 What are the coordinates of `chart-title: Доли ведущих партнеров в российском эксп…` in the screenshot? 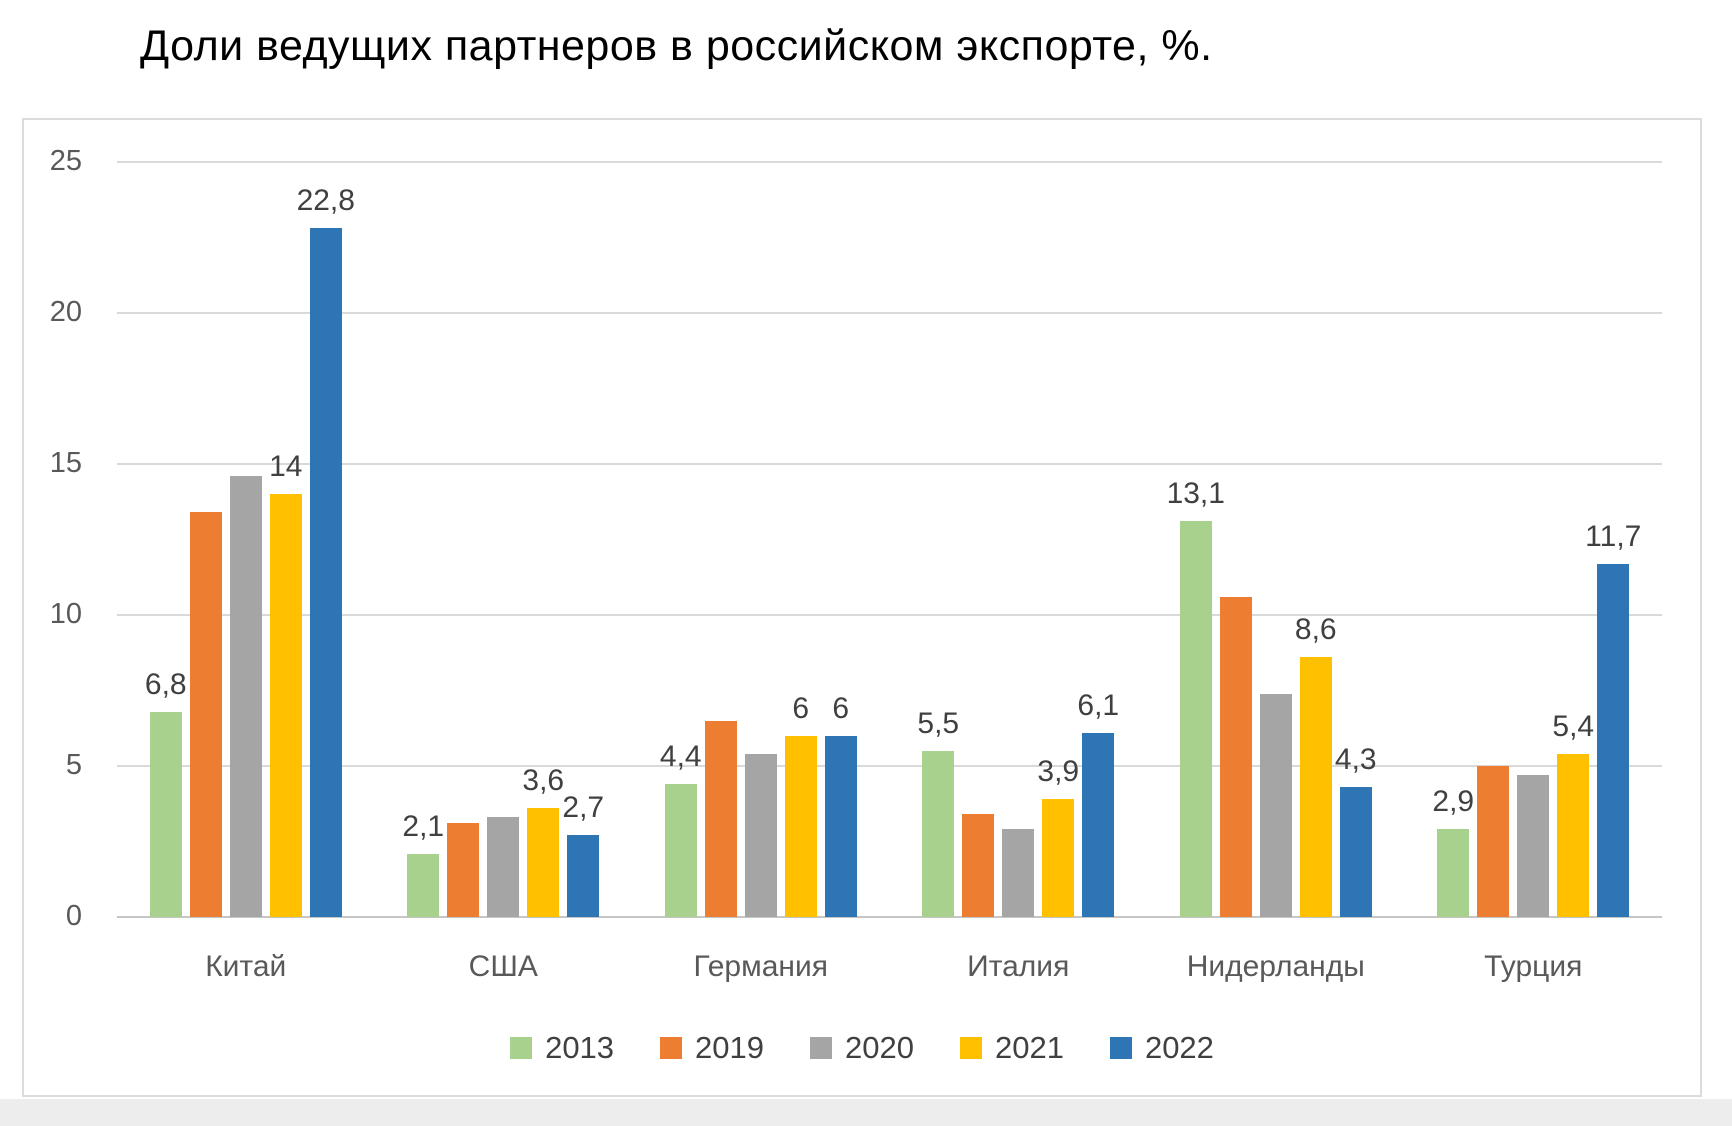 It's located at (676, 46).